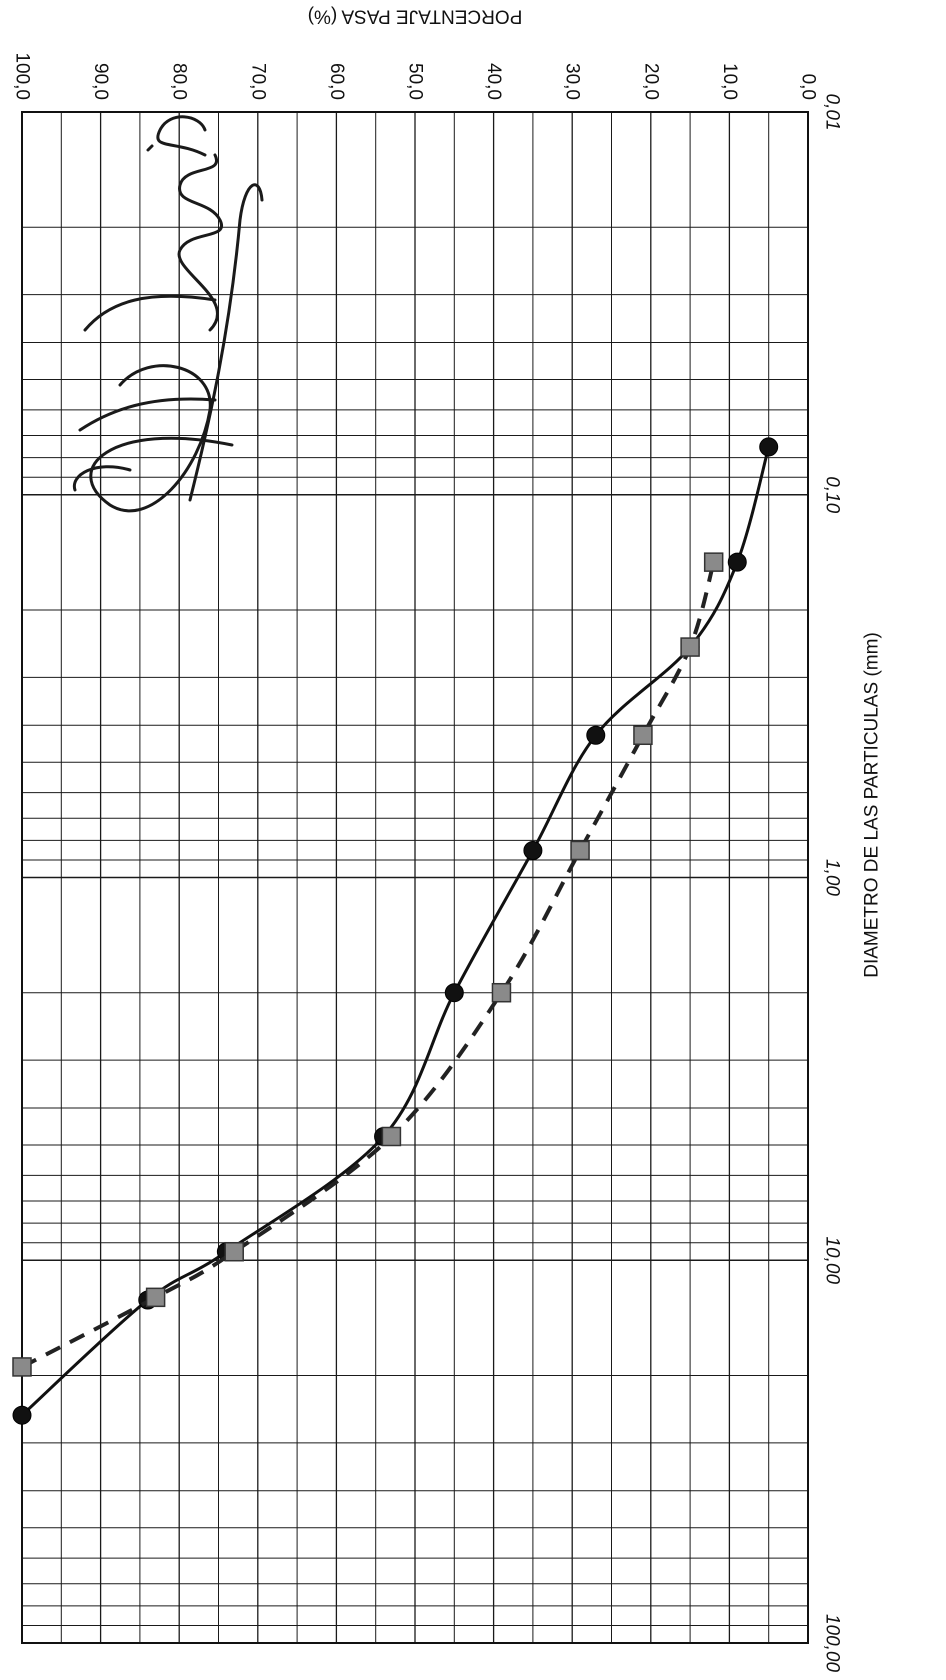 The width and height of the screenshot is (946, 1680). I want to click on x-tick-labels: 0,01 0,10 1,00 10,00 100,00, so click(832, 883).